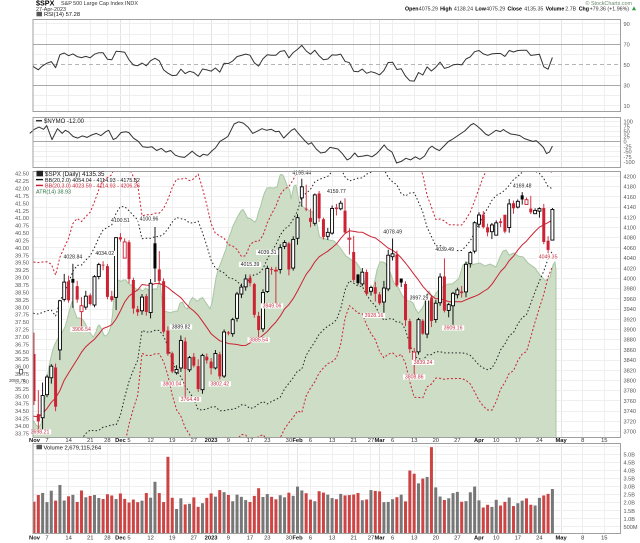  Describe the element at coordinates (630, 433) in the screenshot. I see `svg-text: 3700` at that location.